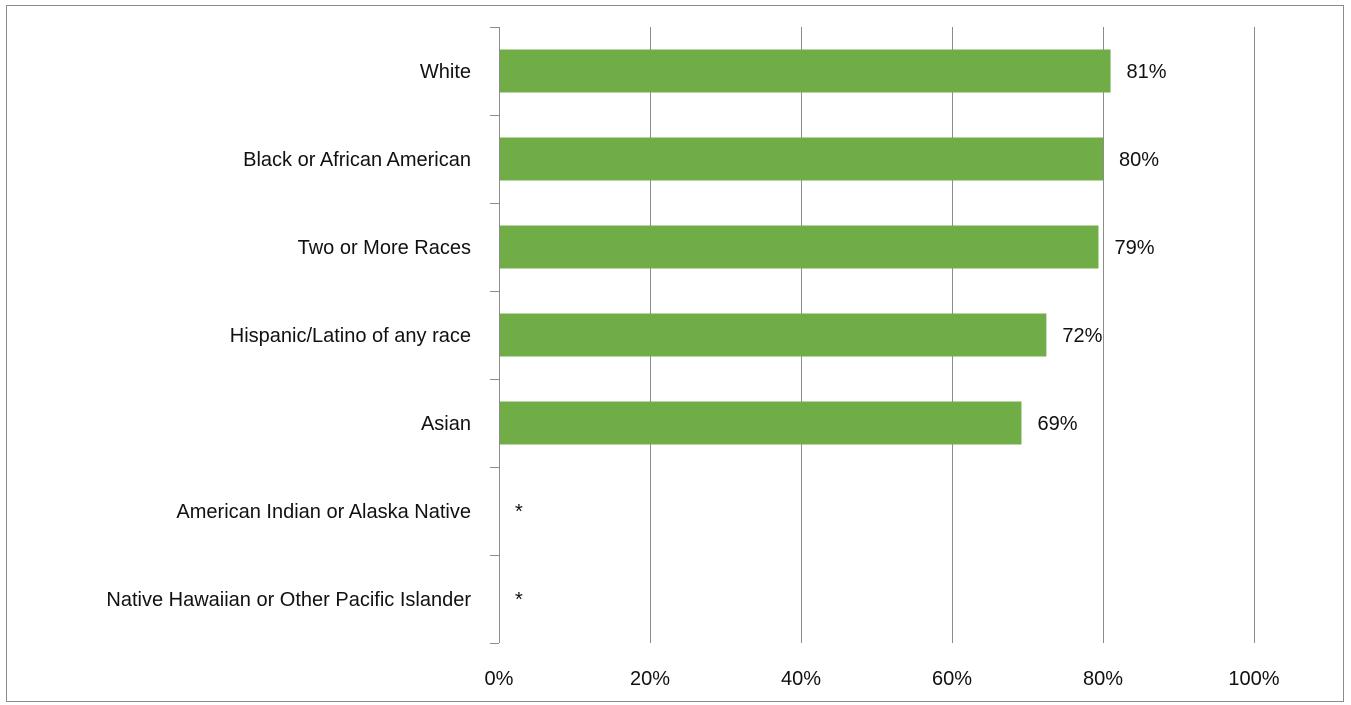 The width and height of the screenshot is (1351, 705). What do you see at coordinates (350, 336) in the screenshot?
I see `category-label: Hispanic/Latino of any race` at bounding box center [350, 336].